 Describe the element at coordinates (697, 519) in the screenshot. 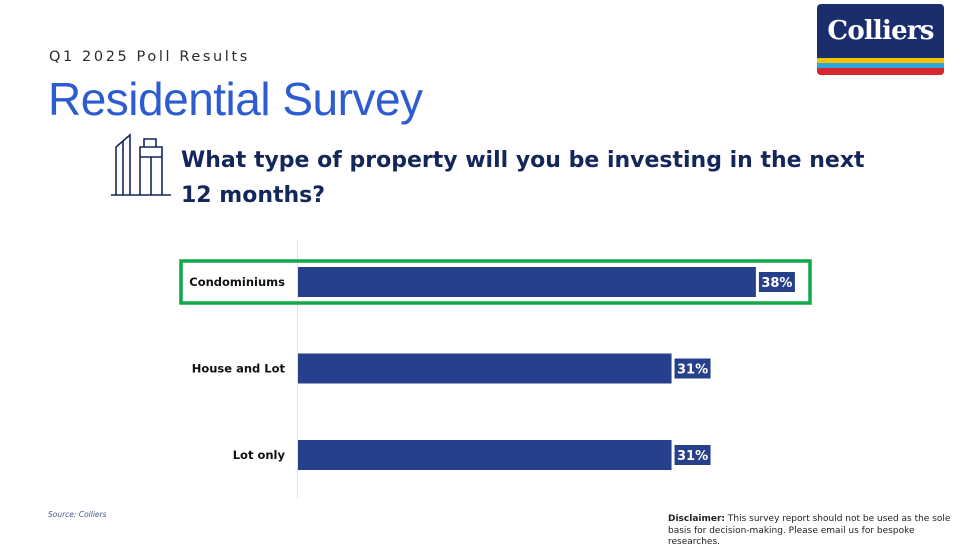

I see `disclaimer-label: Disclaimer:` at that location.